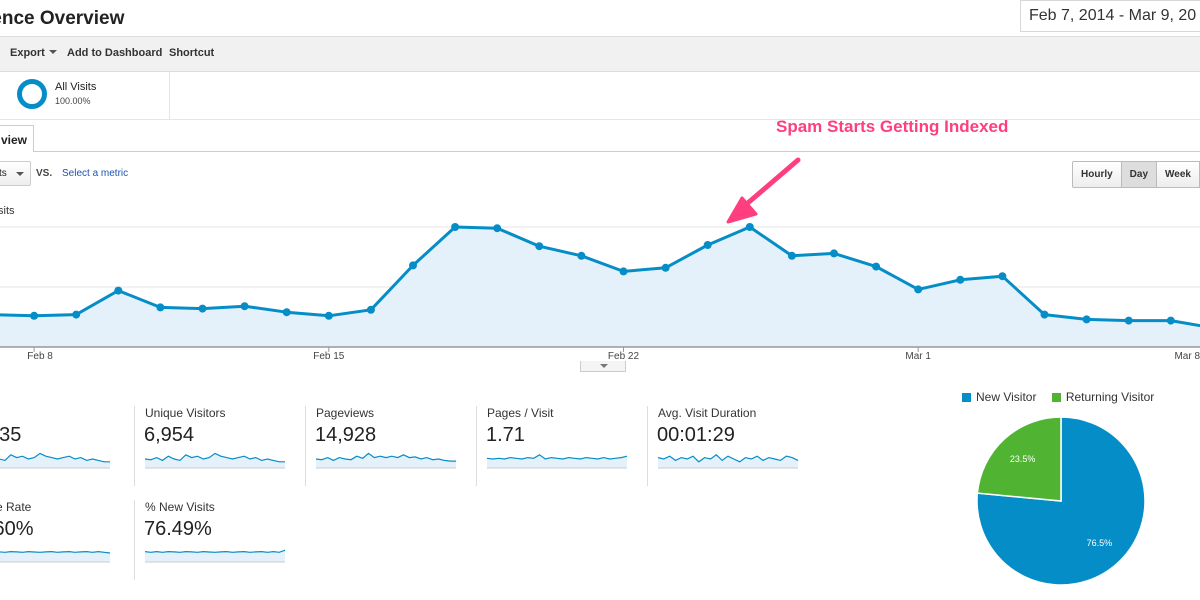 The image size is (1200, 600). I want to click on visitor-type-pie-chart: 76.5% 23.5%, so click(1061, 501).